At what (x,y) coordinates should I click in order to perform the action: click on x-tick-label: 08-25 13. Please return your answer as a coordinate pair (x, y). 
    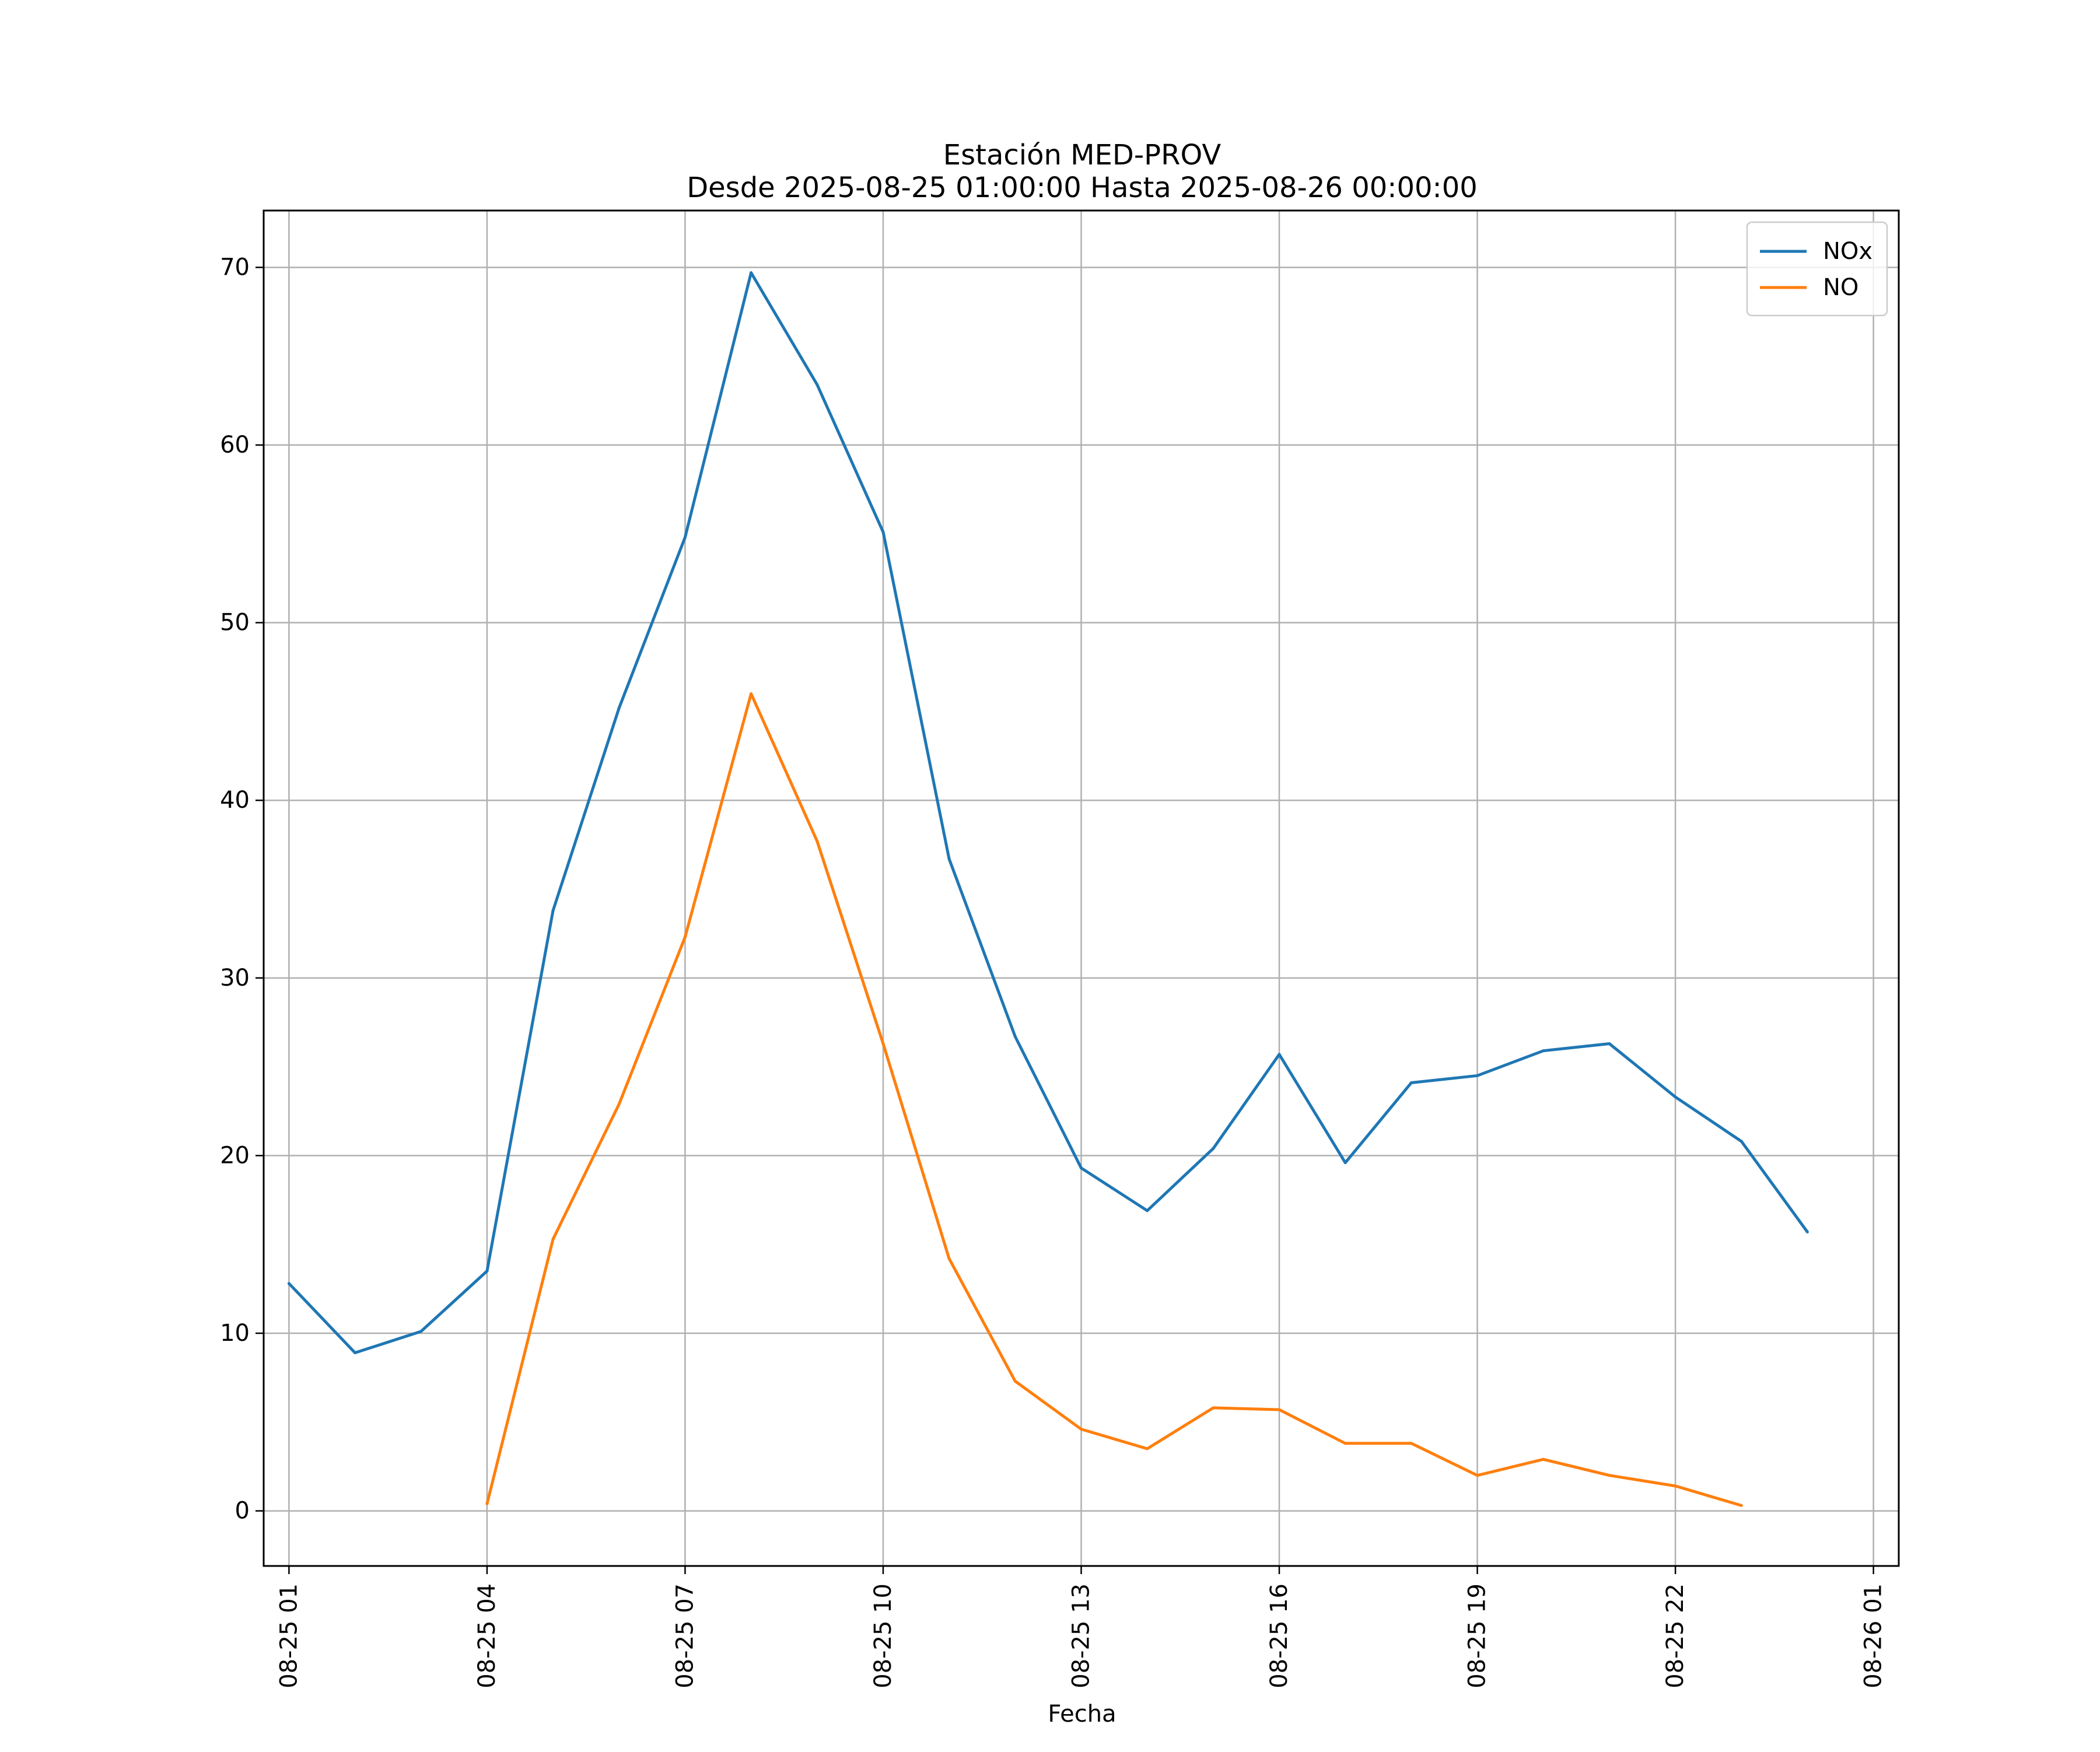
    Looking at the image, I should click on (1081, 1635).